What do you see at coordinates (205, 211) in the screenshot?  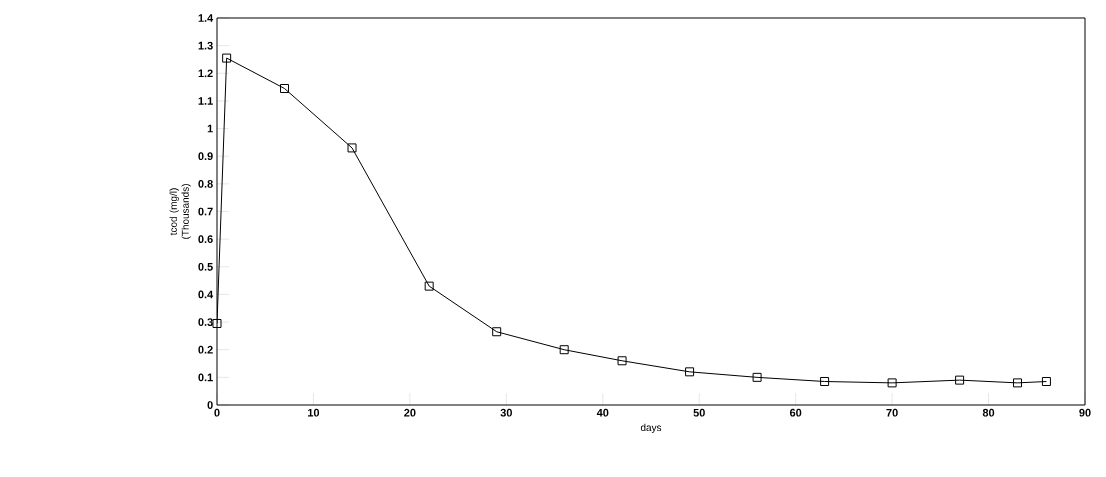 I see `y-tick-label: 0.7` at bounding box center [205, 211].